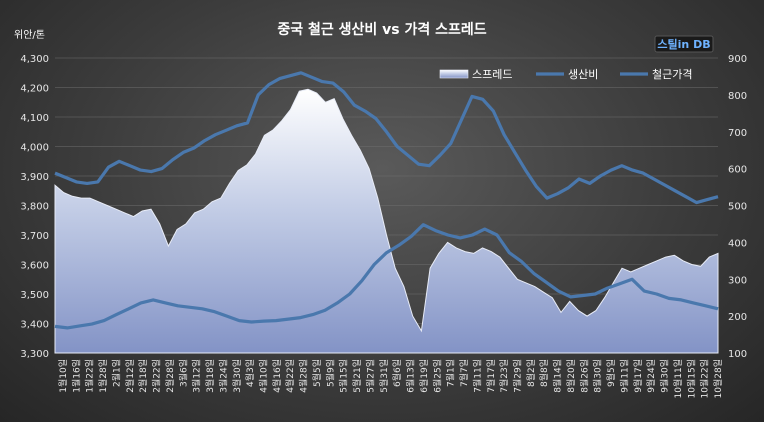 Image resolution: width=764 pixels, height=426 pixels. Describe the element at coordinates (290, 376) in the screenshot. I see `x-tick-label: 4월22일` at that location.